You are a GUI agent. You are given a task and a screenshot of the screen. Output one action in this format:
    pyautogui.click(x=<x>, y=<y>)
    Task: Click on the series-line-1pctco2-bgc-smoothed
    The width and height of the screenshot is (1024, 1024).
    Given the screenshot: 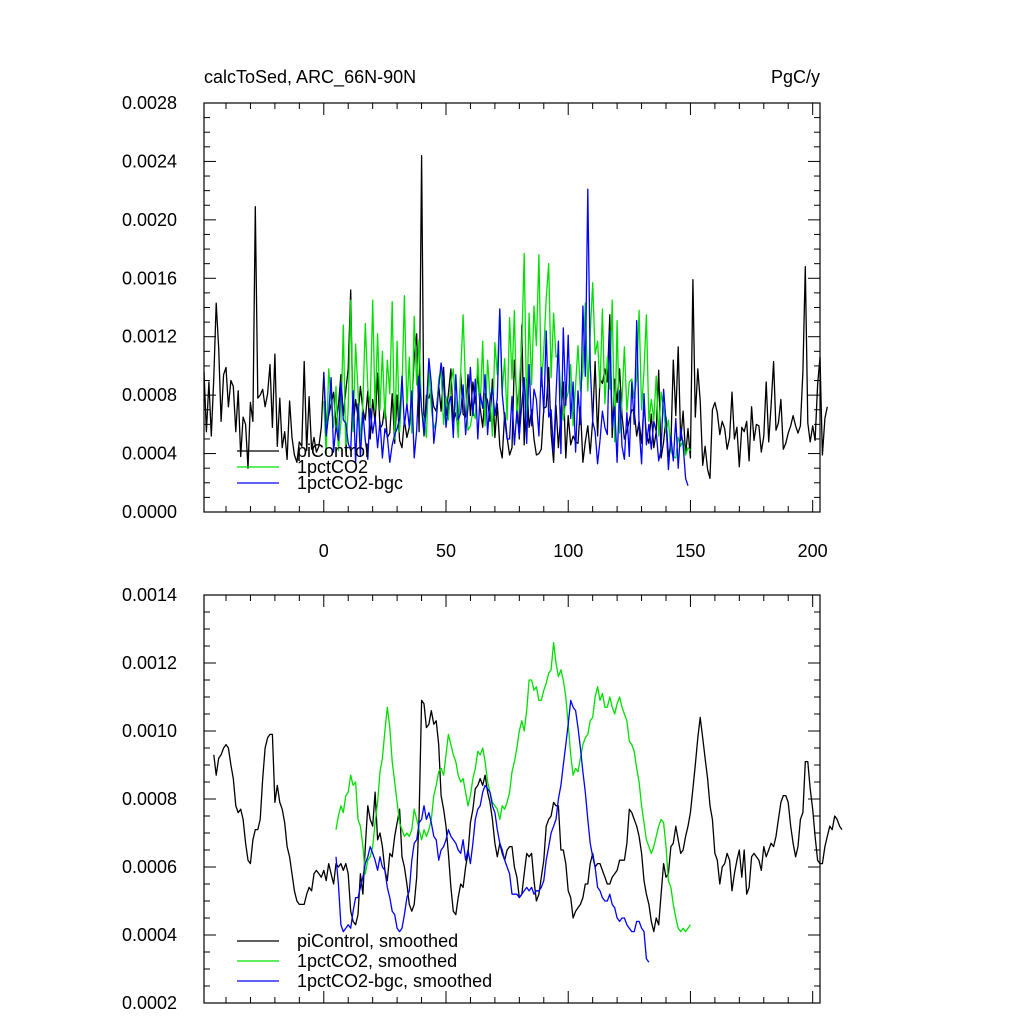 What is the action you would take?
    pyautogui.click(x=492, y=831)
    